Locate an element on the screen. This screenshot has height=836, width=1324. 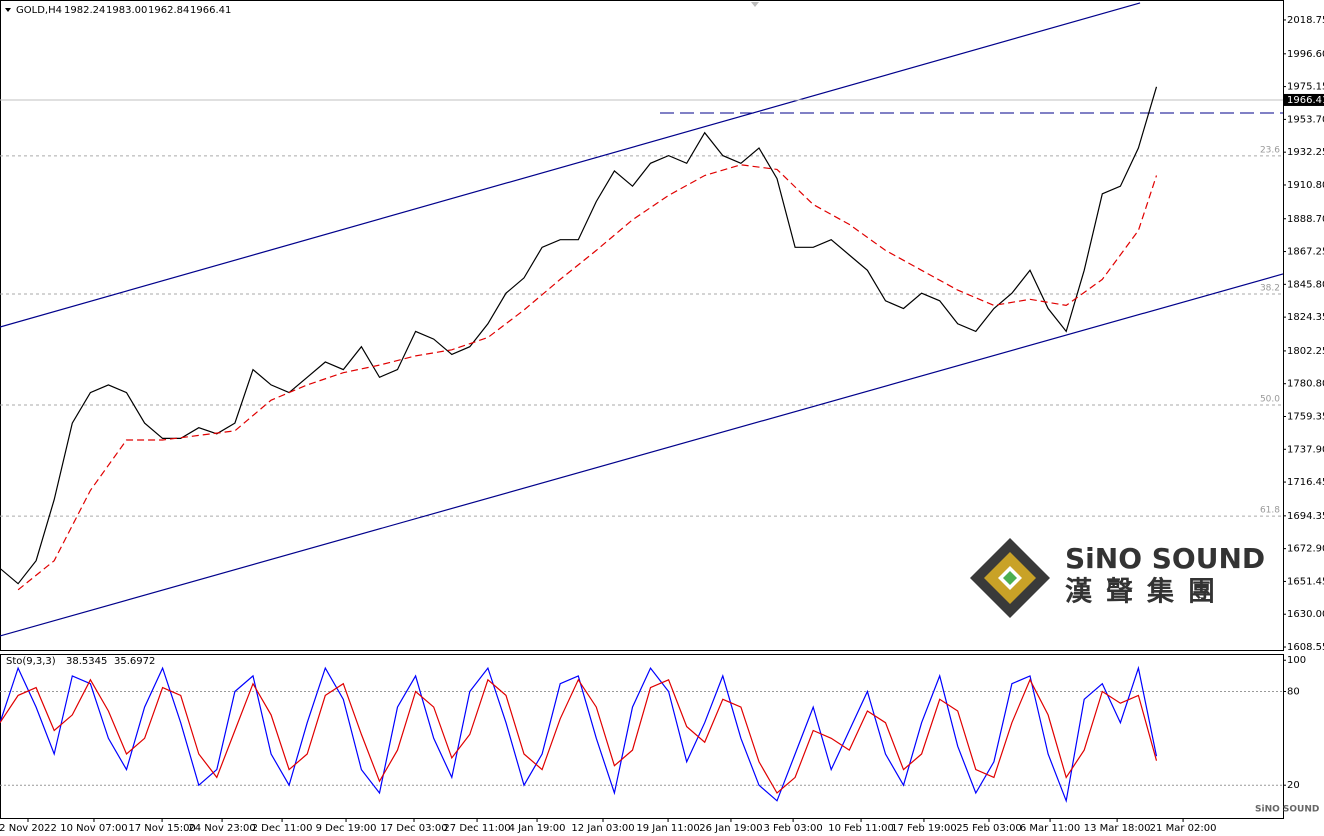
x-tick-label: 21 Mar 02:00 is located at coordinates (1183, 828).